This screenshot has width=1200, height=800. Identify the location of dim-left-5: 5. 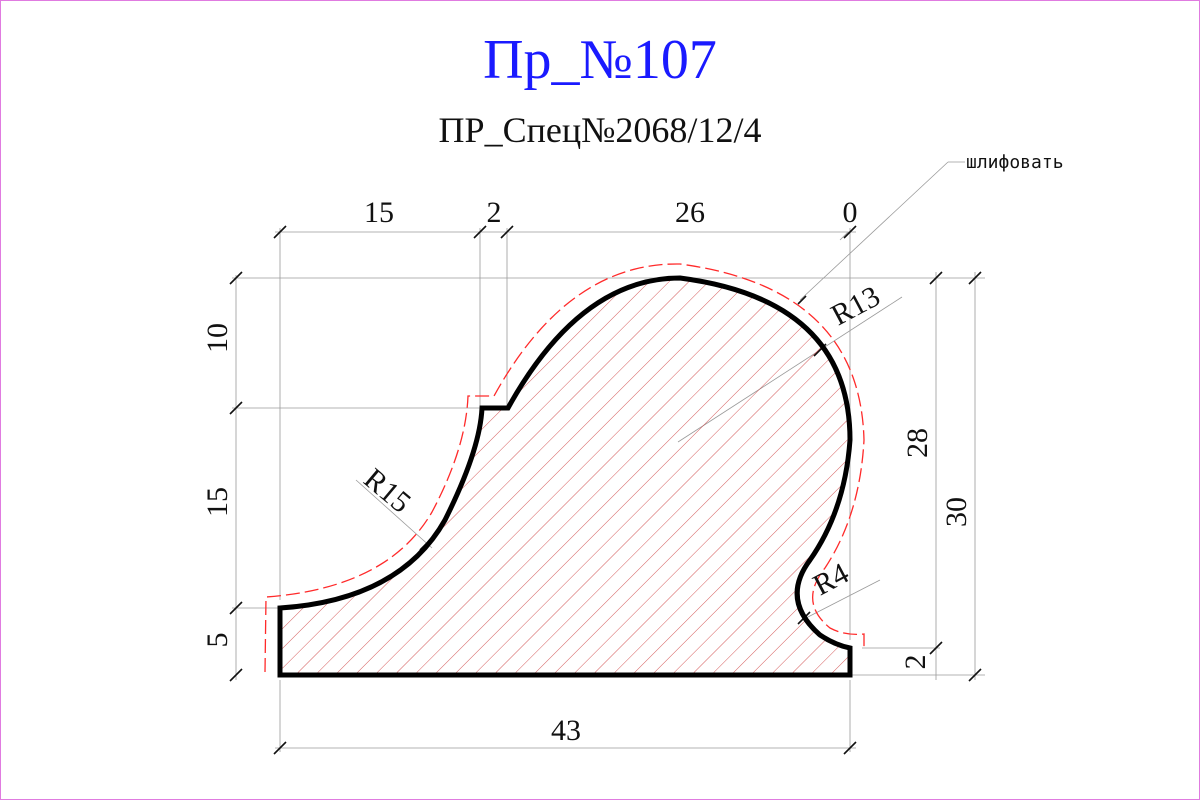
(217, 640).